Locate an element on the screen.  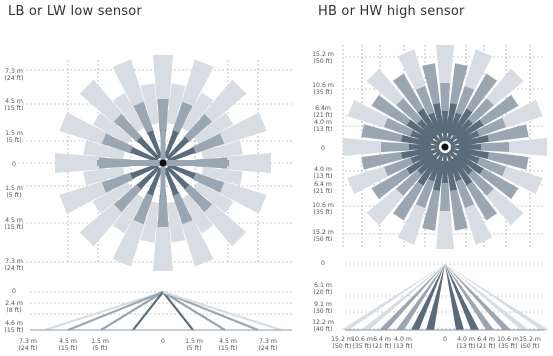
side-height-label: 4.6 m (15 ft) is located at coordinates (13, 327).